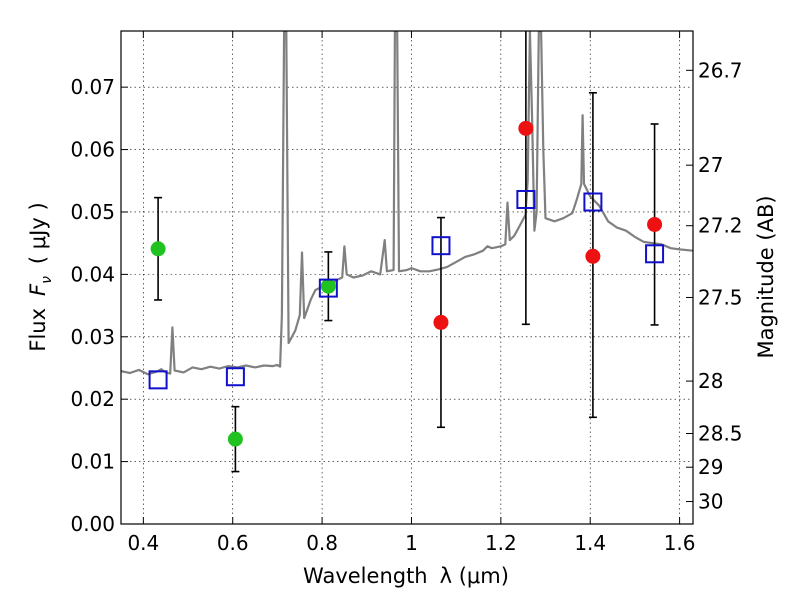  I want to click on y-tick-label: 0.01, so click(92, 462).